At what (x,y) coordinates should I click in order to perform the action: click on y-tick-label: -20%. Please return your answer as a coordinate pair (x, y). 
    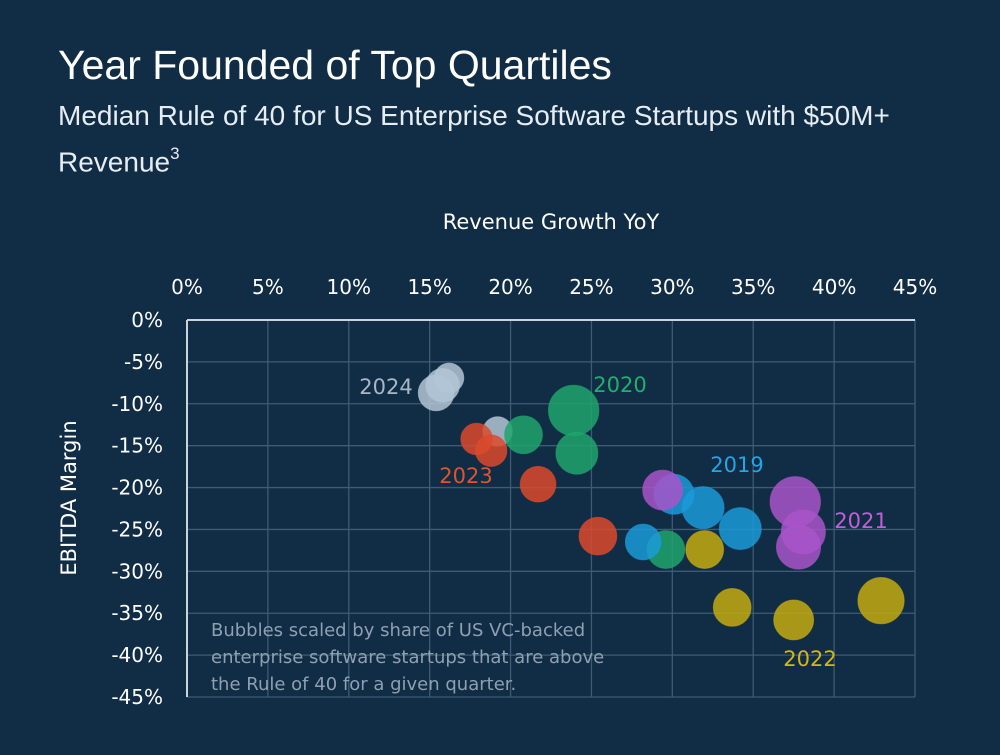
    Looking at the image, I should click on (137, 488).